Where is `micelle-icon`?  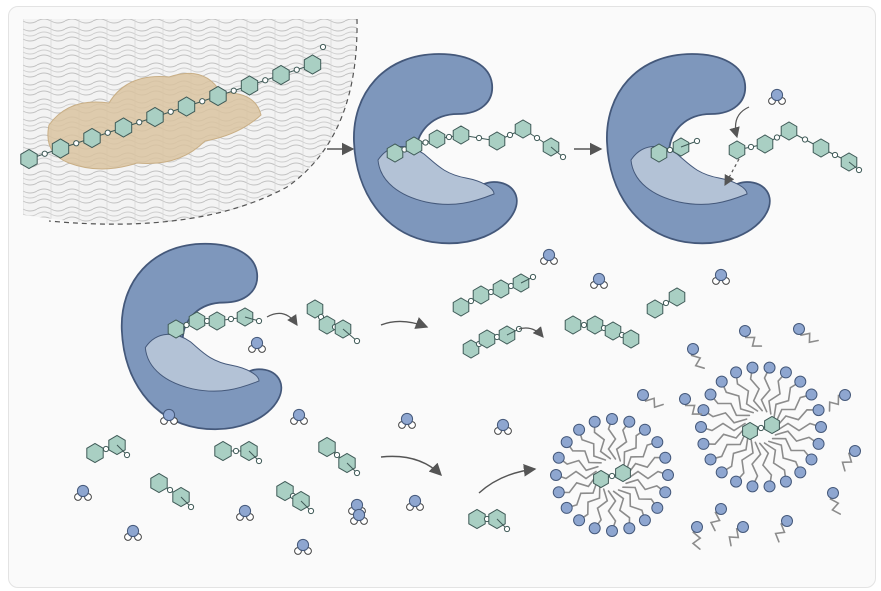 micelle-icon is located at coordinates (612, 475).